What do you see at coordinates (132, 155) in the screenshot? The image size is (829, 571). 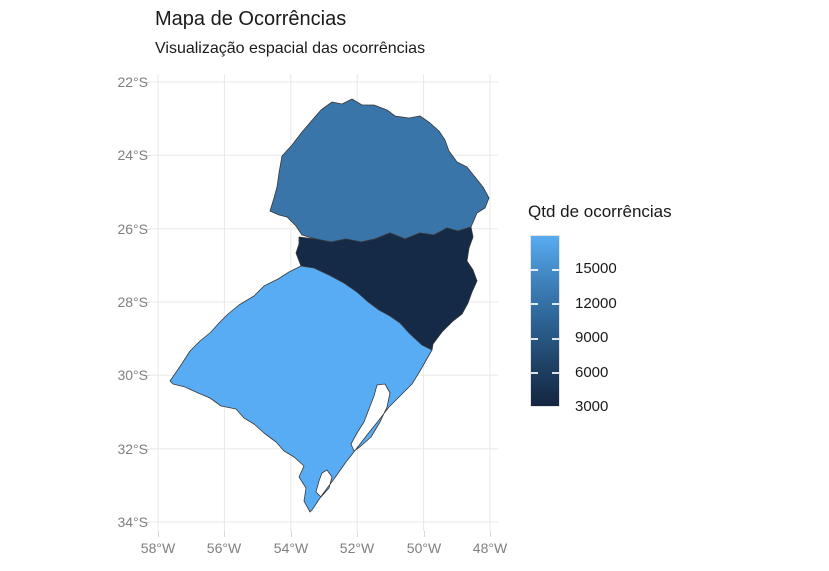 I see `y-axis-label: 24°S` at bounding box center [132, 155].